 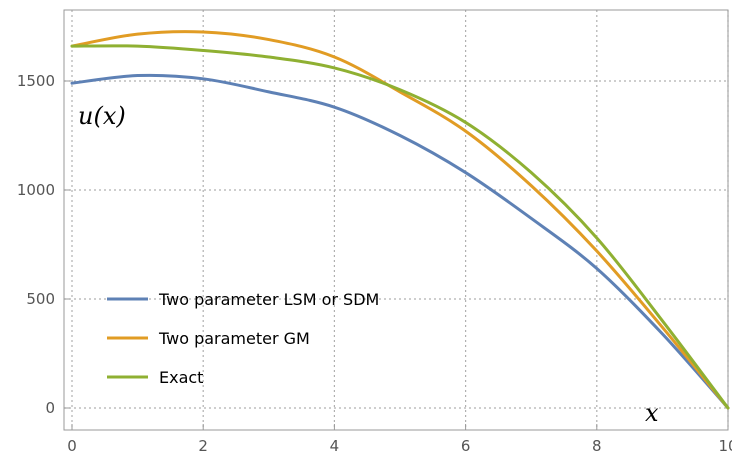 I want to click on legend-label: Exact, so click(x=181, y=377).